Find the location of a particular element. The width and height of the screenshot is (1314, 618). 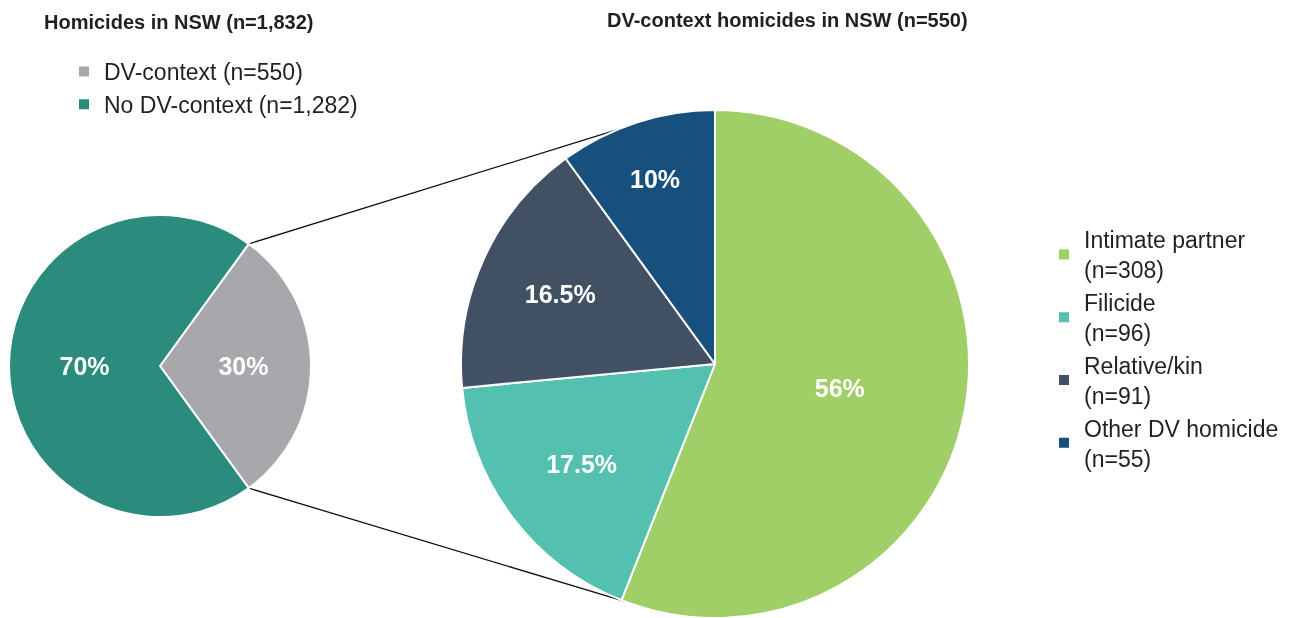

chart-title: DV-context homicides in NSW (n=550) is located at coordinates (787, 20).